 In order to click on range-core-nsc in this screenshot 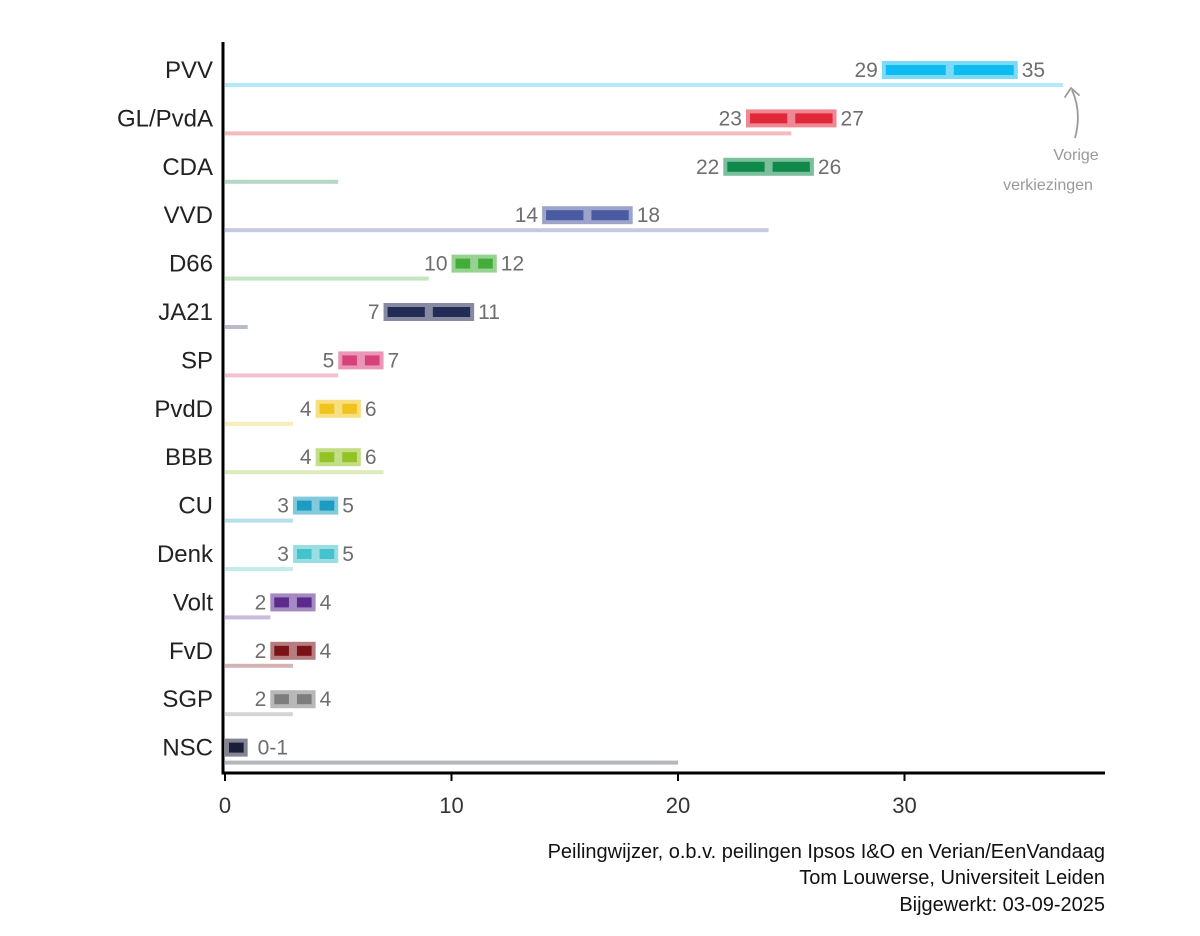, I will do `click(236, 747)`.